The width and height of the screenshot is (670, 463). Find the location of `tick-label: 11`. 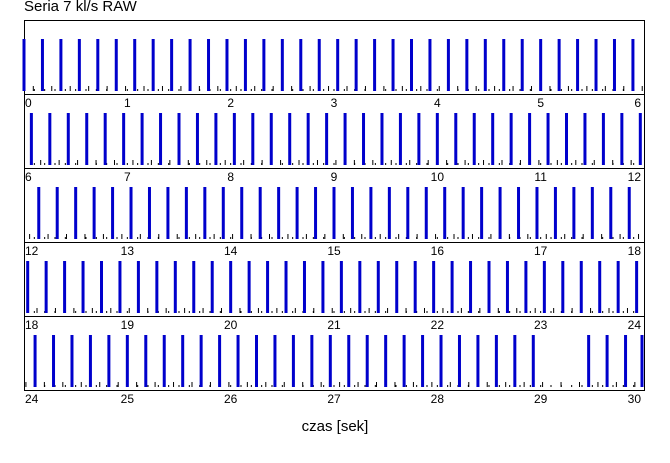

tick-label: 11 is located at coordinates (540, 177).